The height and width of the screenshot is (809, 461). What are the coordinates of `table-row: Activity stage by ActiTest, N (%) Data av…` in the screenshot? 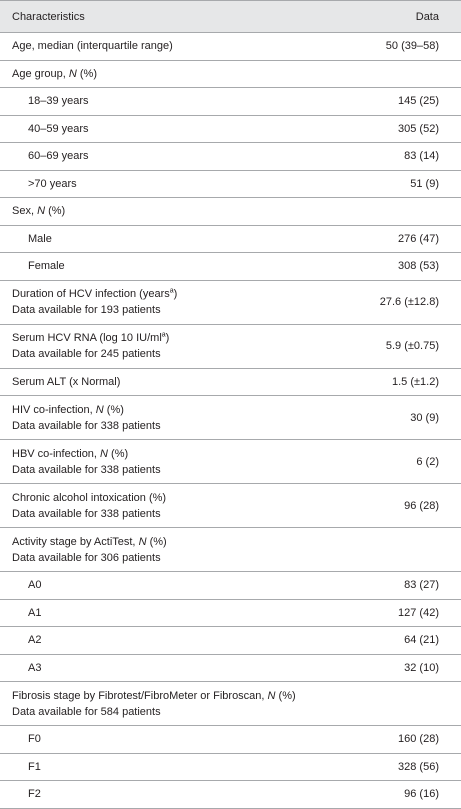 It's located at (230, 549).